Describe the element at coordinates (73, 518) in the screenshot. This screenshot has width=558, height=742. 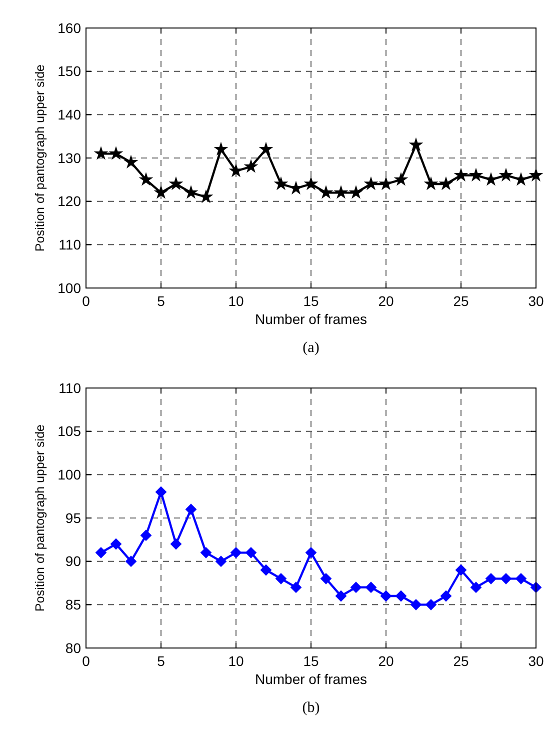
I see `y-tick-label: 95` at that location.